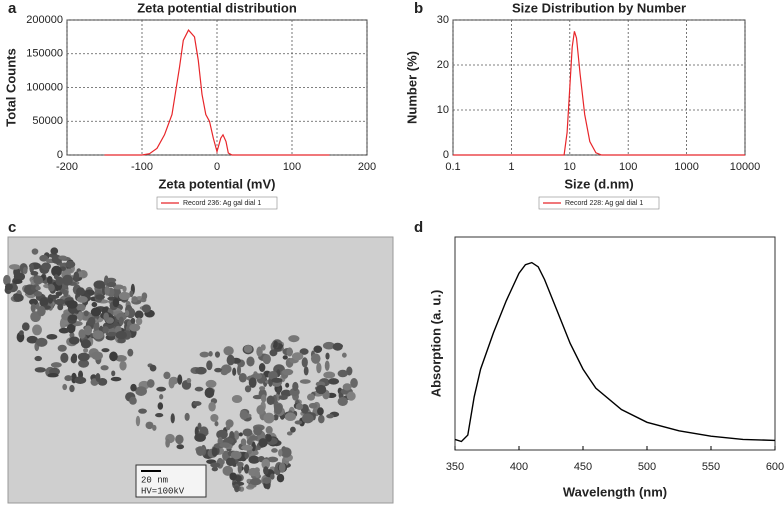 The image size is (784, 507). Describe the element at coordinates (519, 467) in the screenshot. I see `x-tick-label: 400` at that location.